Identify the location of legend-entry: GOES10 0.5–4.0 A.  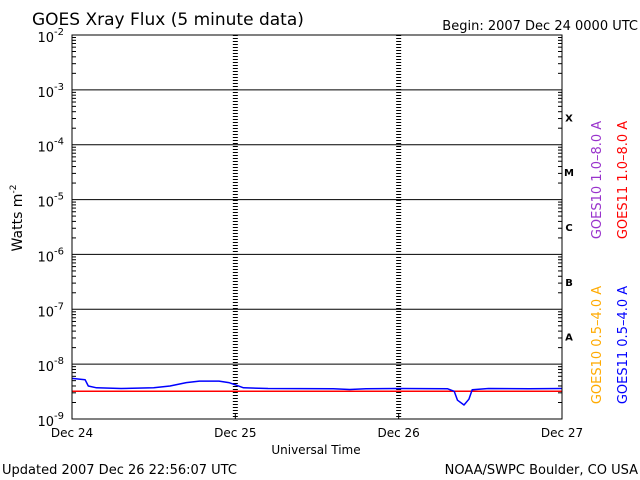
(597, 345).